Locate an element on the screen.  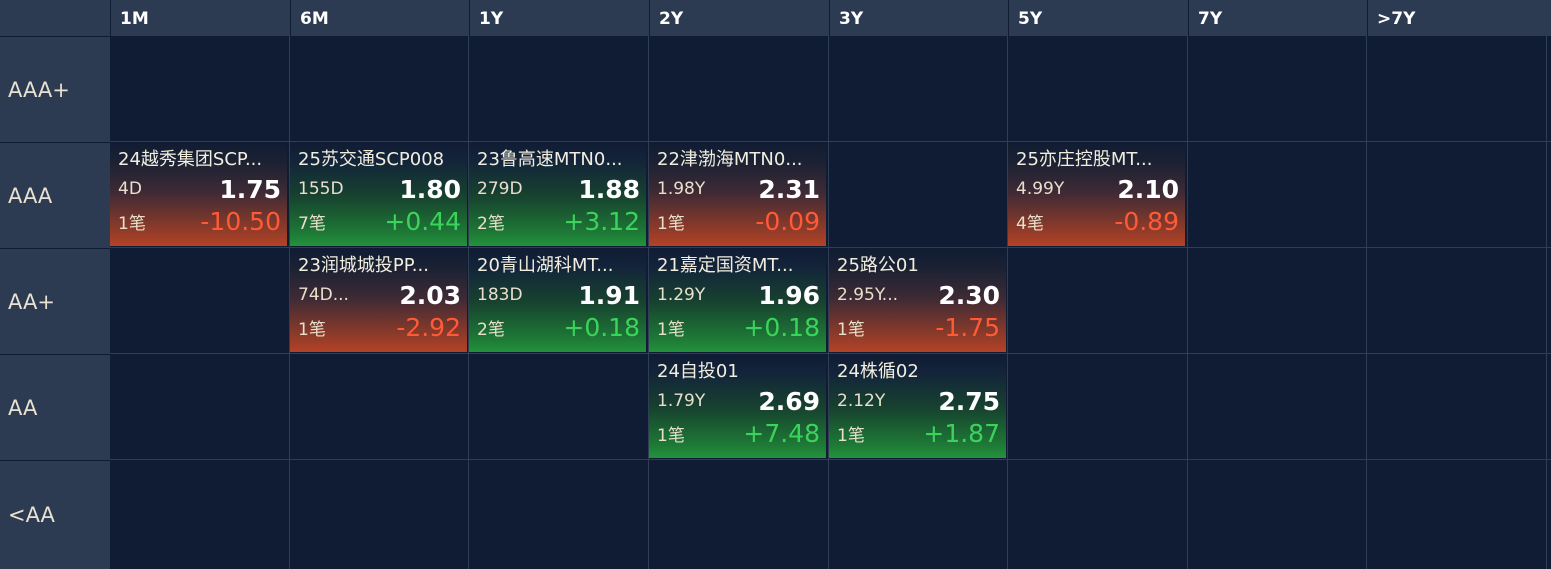
bond-stats-row: 2.12Y 2.75 is located at coordinates (918, 401).